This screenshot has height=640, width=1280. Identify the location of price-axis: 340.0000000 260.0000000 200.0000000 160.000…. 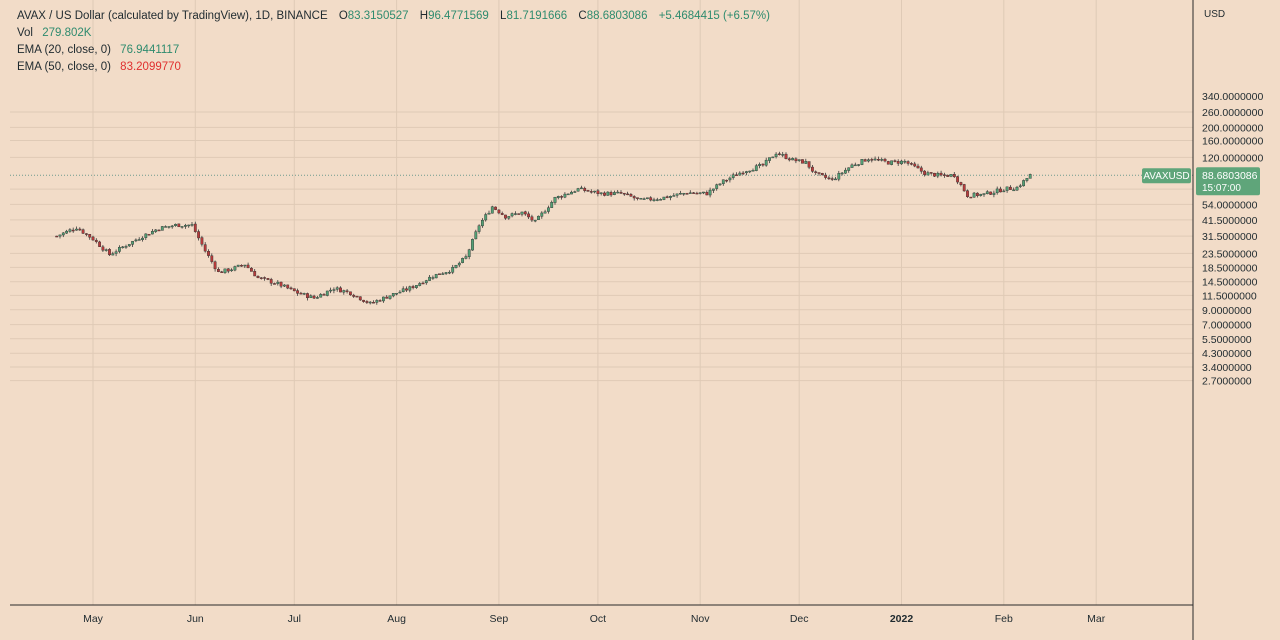
(1232, 239).